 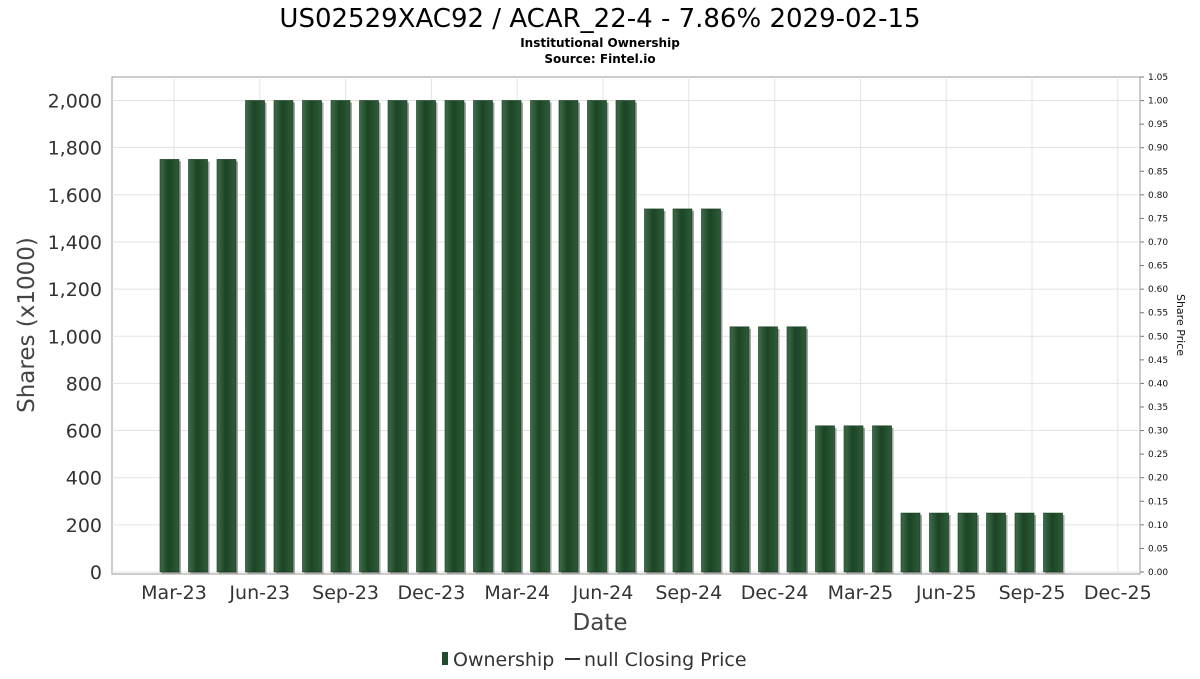 I want to click on y2-tick-label: 0.85, so click(x=1158, y=172).